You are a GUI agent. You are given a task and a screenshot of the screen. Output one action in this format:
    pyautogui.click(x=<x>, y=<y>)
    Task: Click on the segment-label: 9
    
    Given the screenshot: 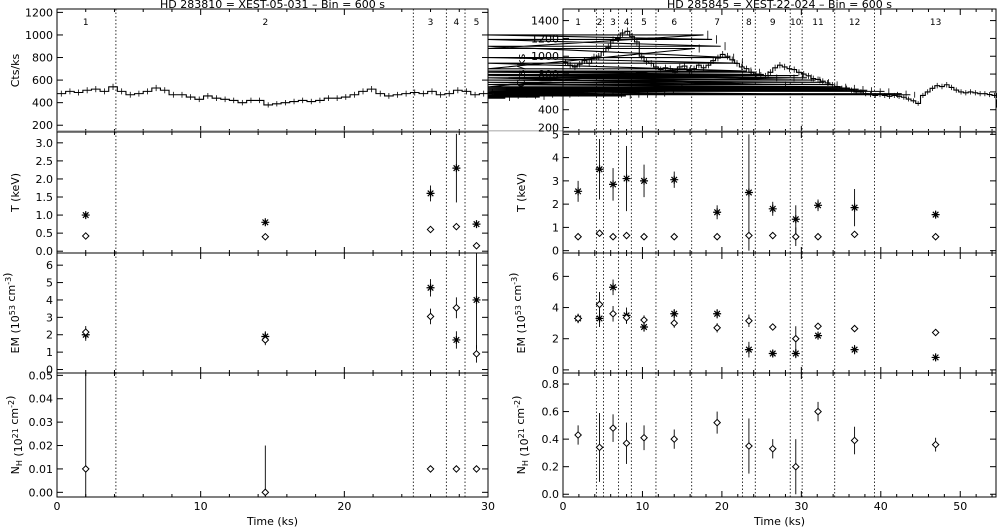 What is the action you would take?
    pyautogui.click(x=773, y=23)
    